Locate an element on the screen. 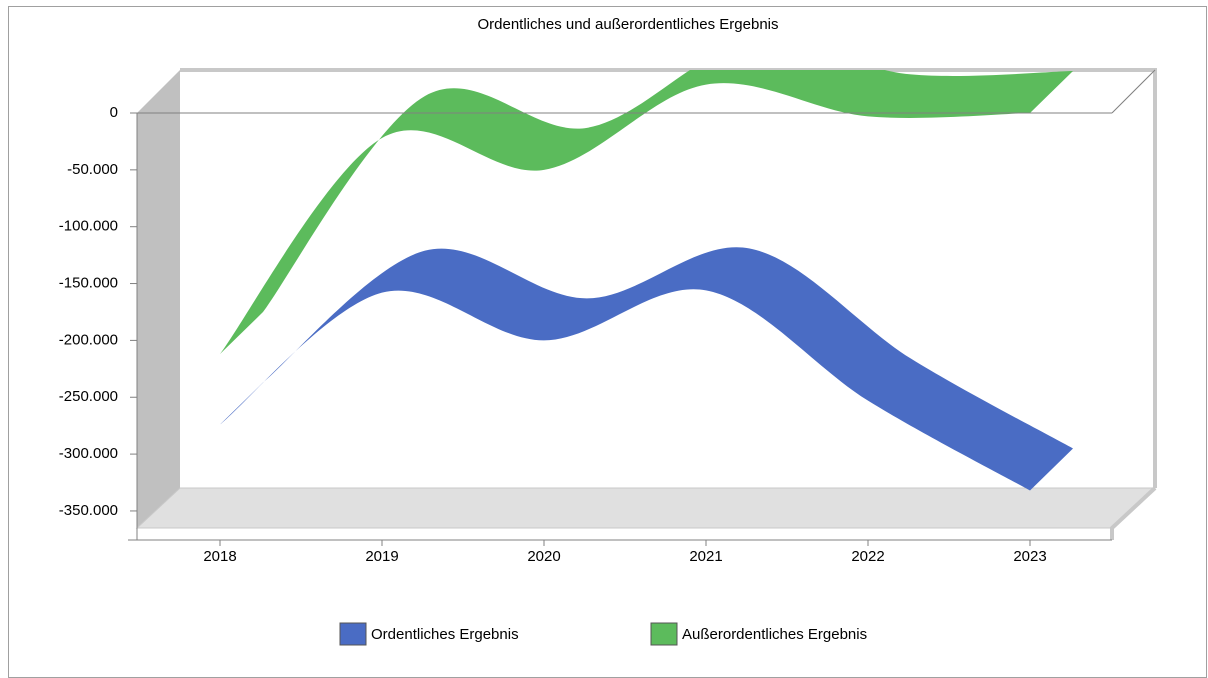 This screenshot has width=1208, height=678. y-tick-label: -350.000 is located at coordinates (88, 510).